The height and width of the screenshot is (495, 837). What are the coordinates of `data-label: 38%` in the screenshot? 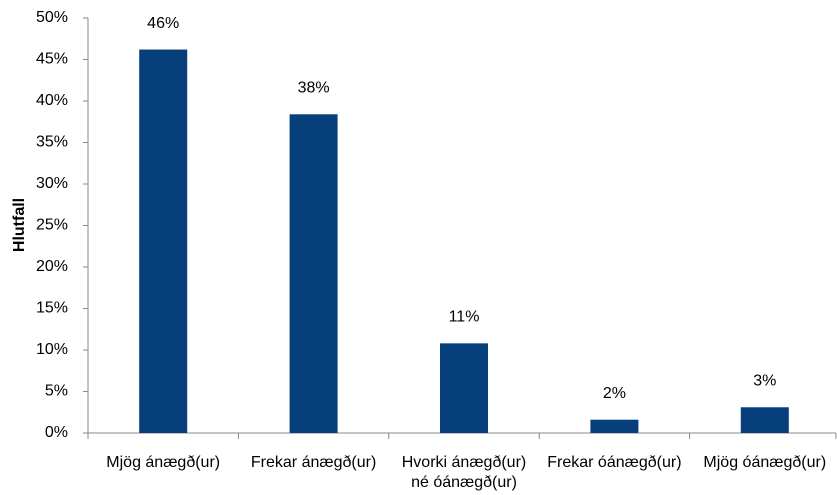 It's located at (314, 87).